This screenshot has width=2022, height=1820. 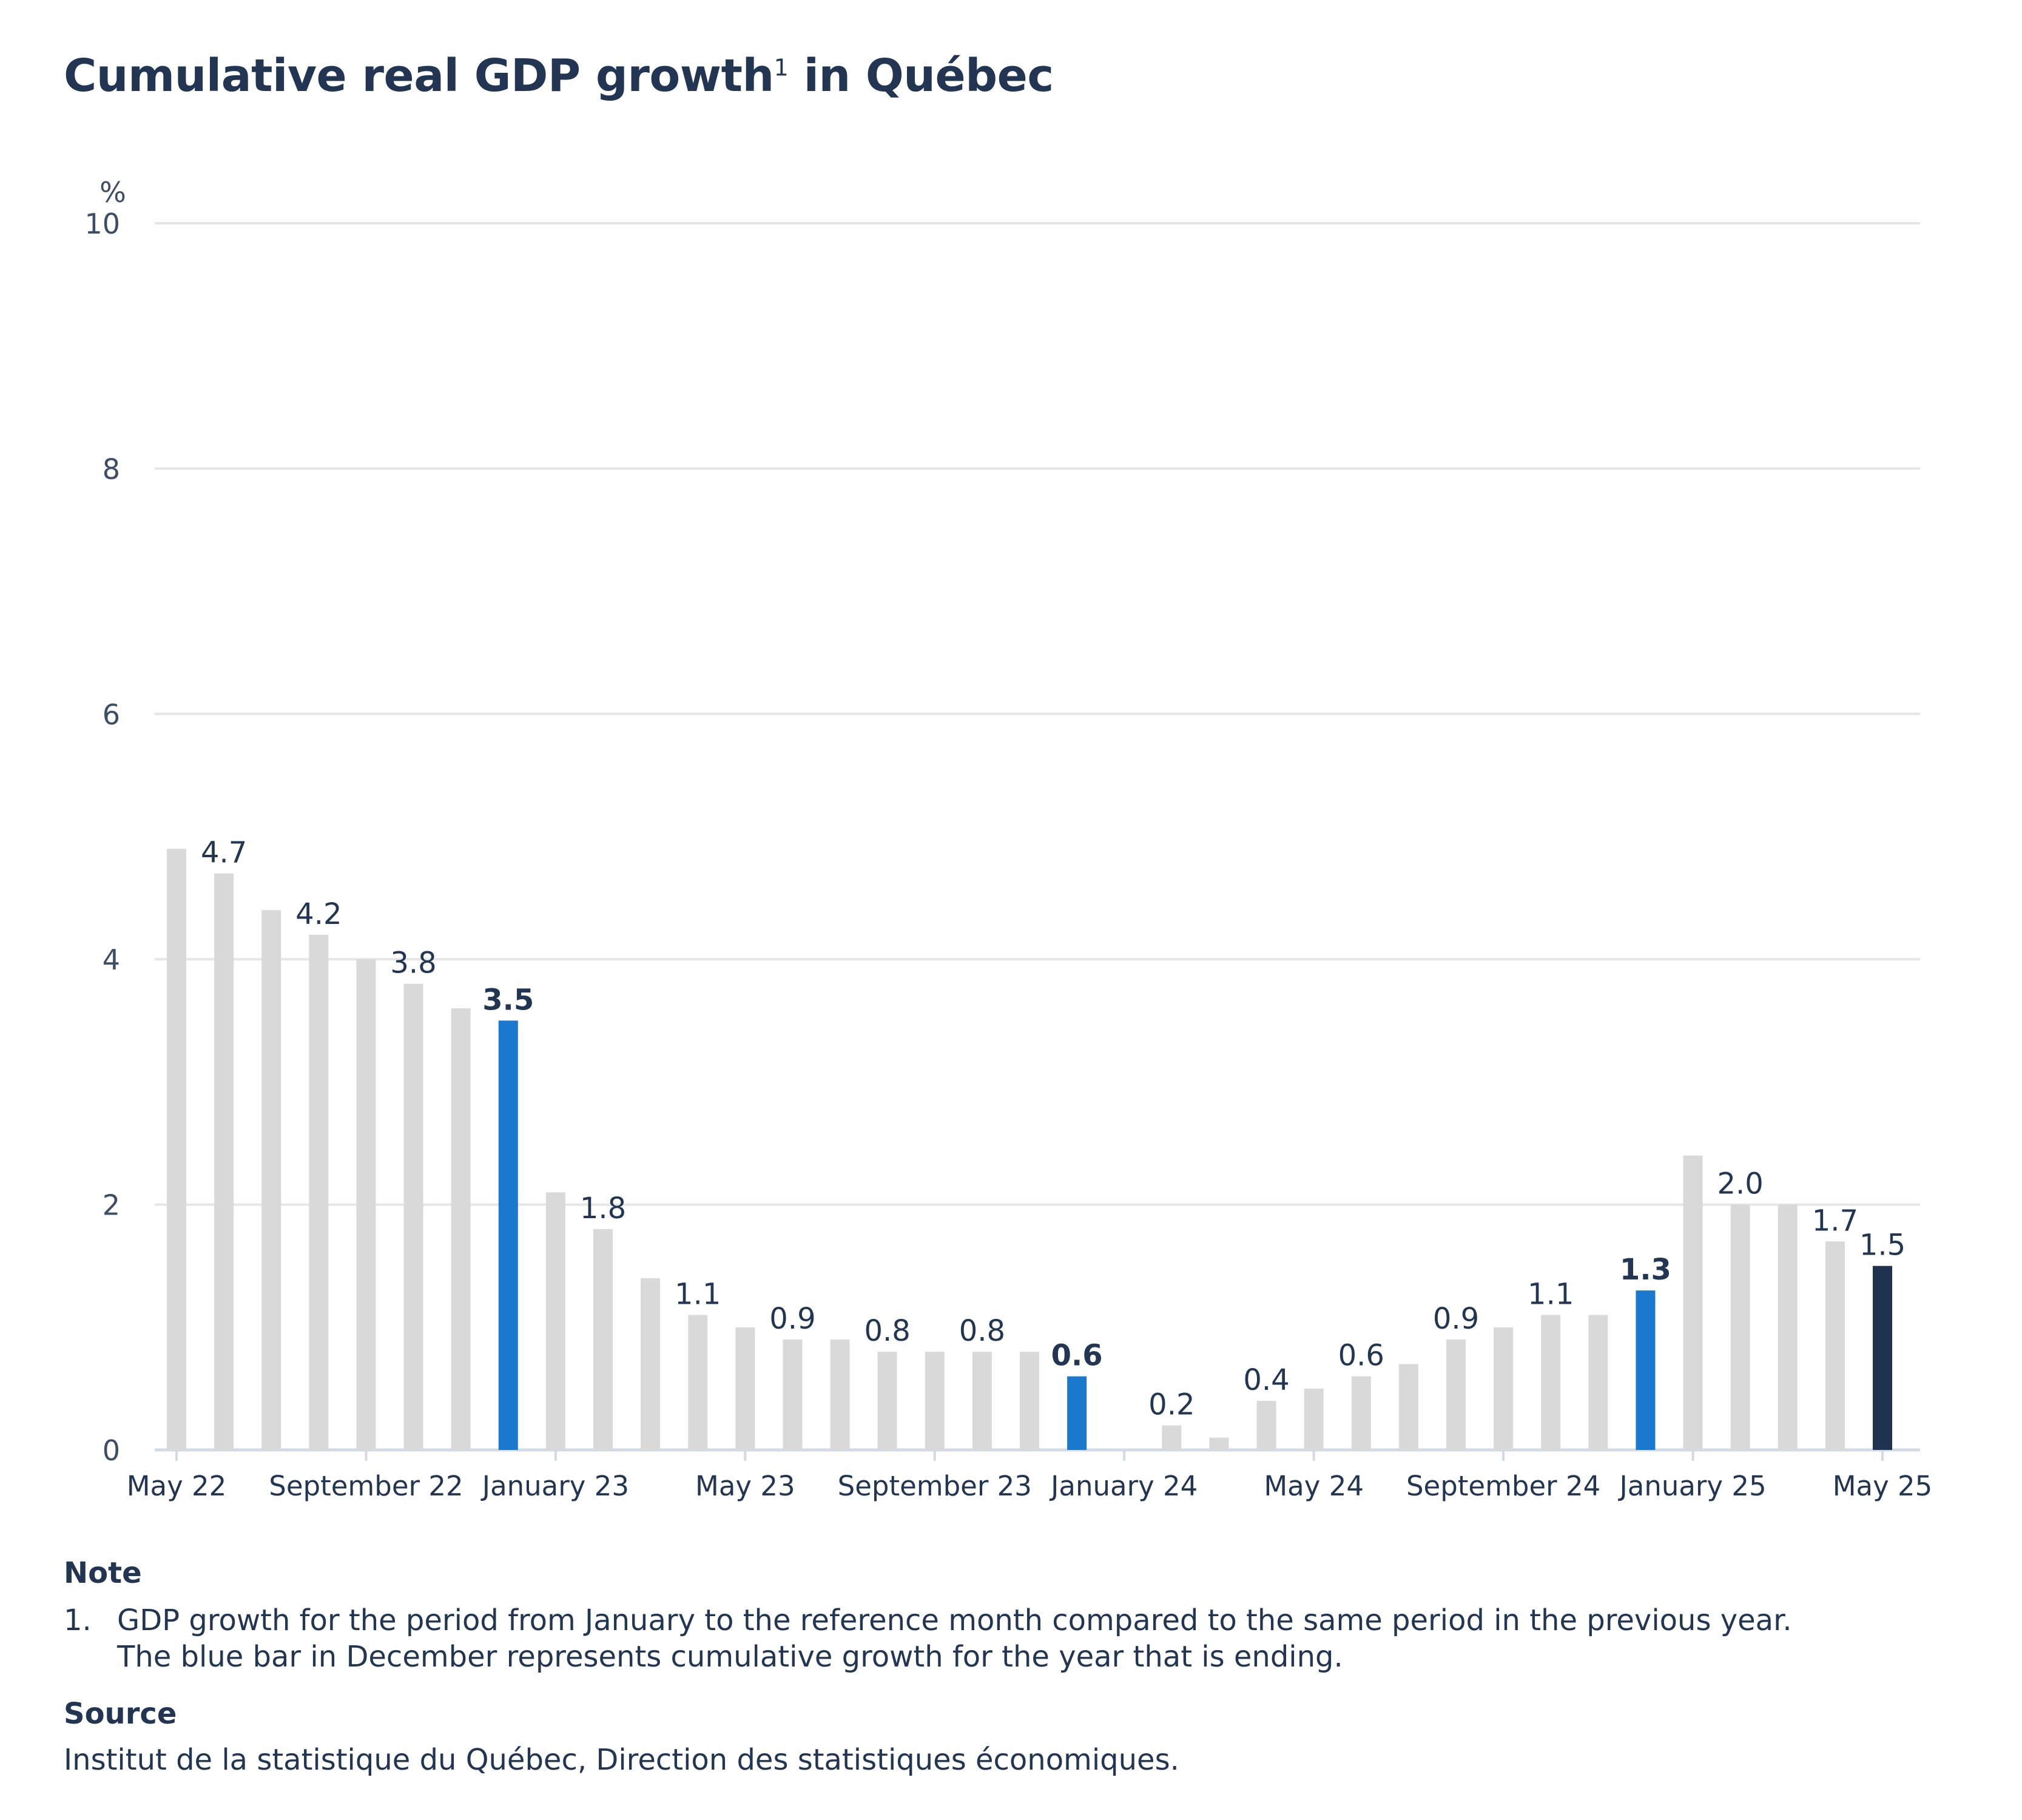 I want to click on y-tick-label: 8, so click(x=111, y=469).